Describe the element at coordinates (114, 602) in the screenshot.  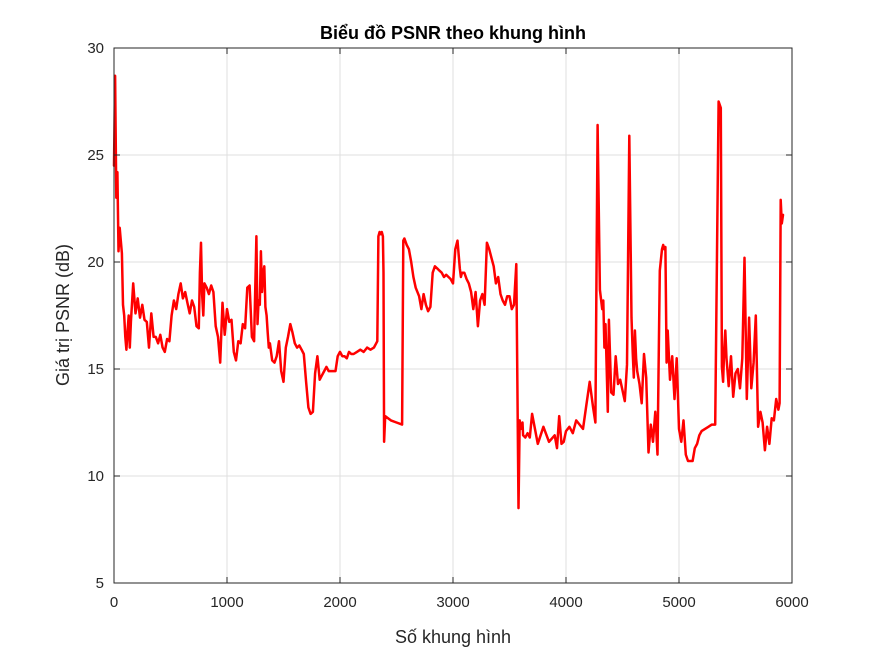
I see `x-tick-label: 0` at that location.